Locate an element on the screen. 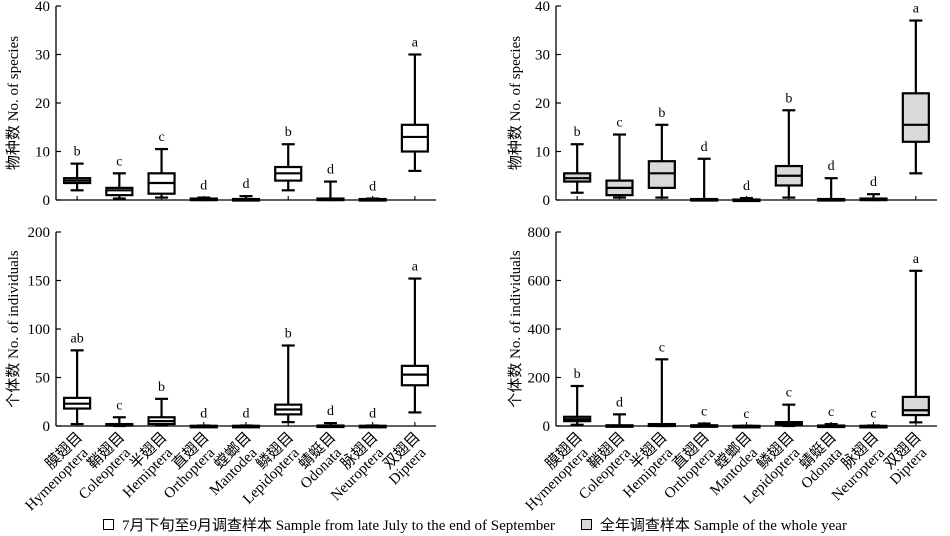 Image resolution: width=950 pixels, height=536 pixels. box-2: d is located at coordinates (619, 411).